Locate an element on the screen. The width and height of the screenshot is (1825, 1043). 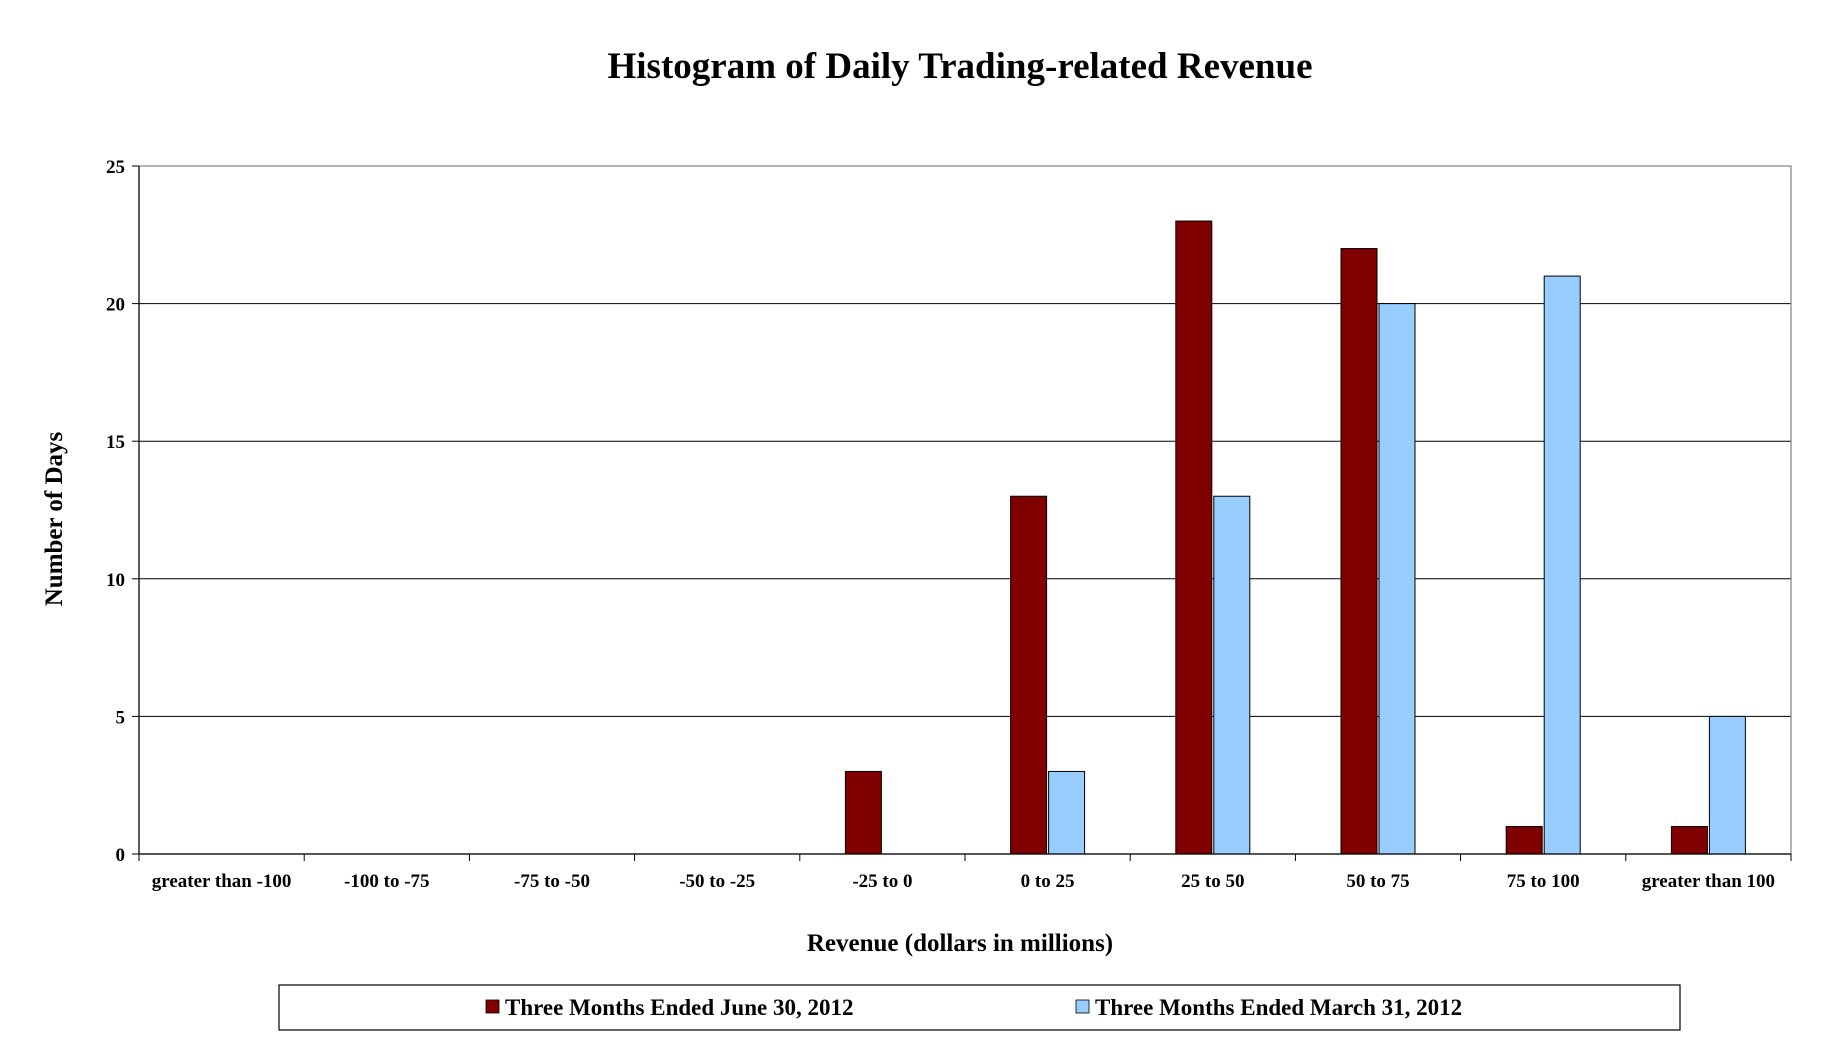
x-tick-label: -100 to -75 is located at coordinates (386, 881).